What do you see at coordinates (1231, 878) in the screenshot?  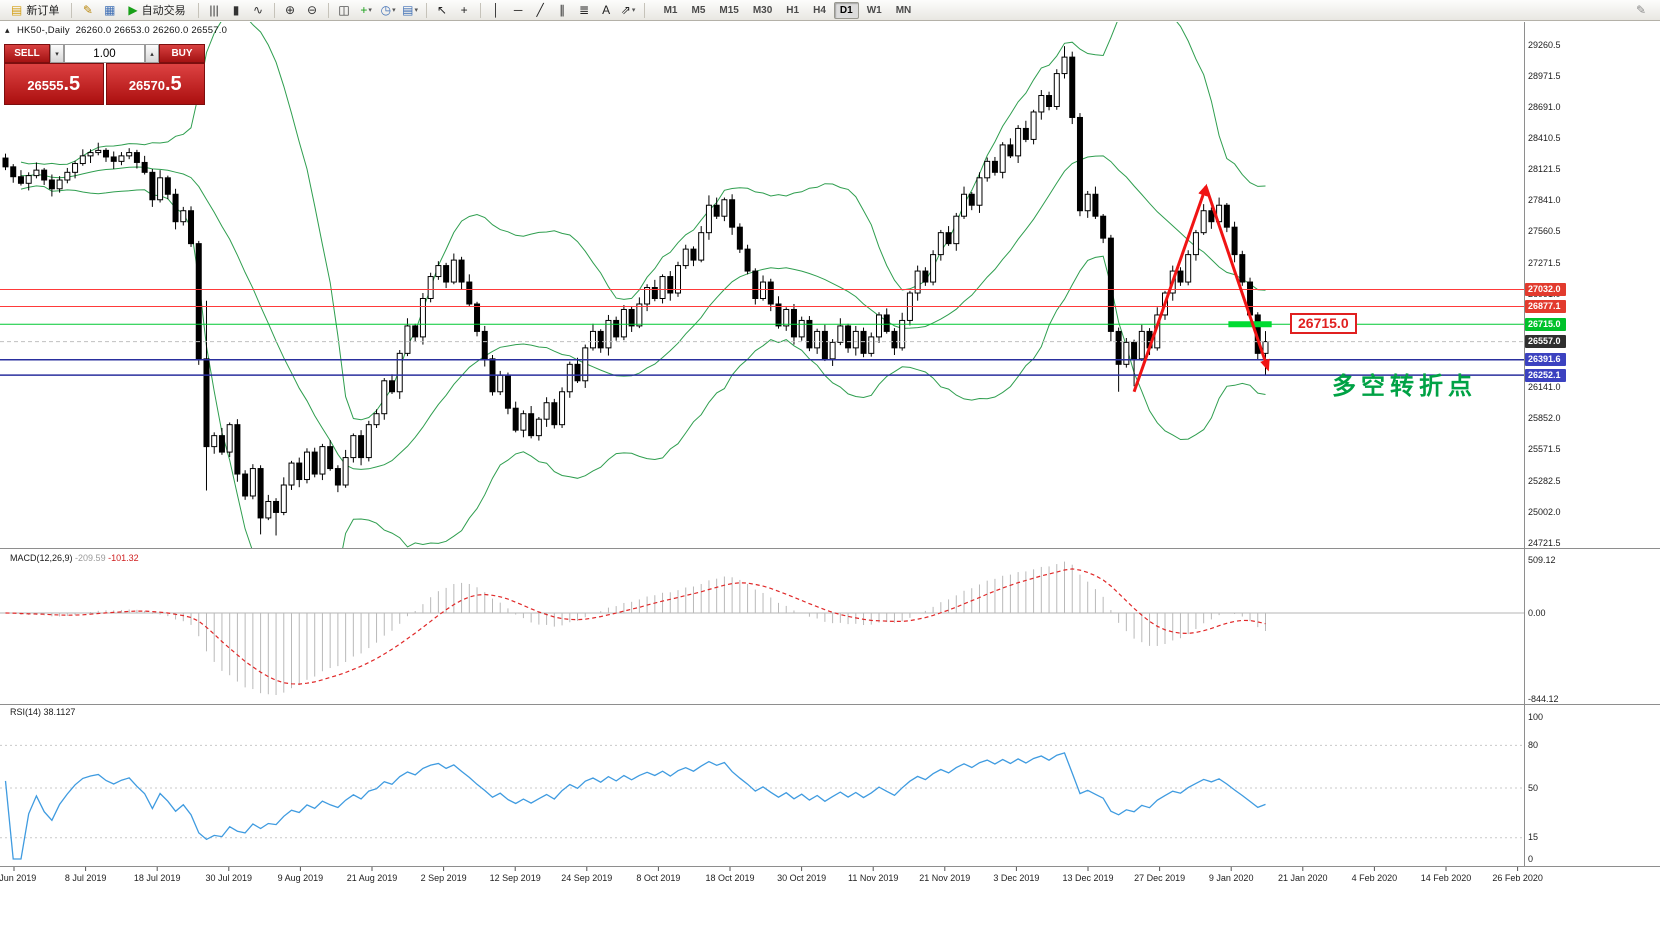 I see `date-label: 9 Jan 2020` at bounding box center [1231, 878].